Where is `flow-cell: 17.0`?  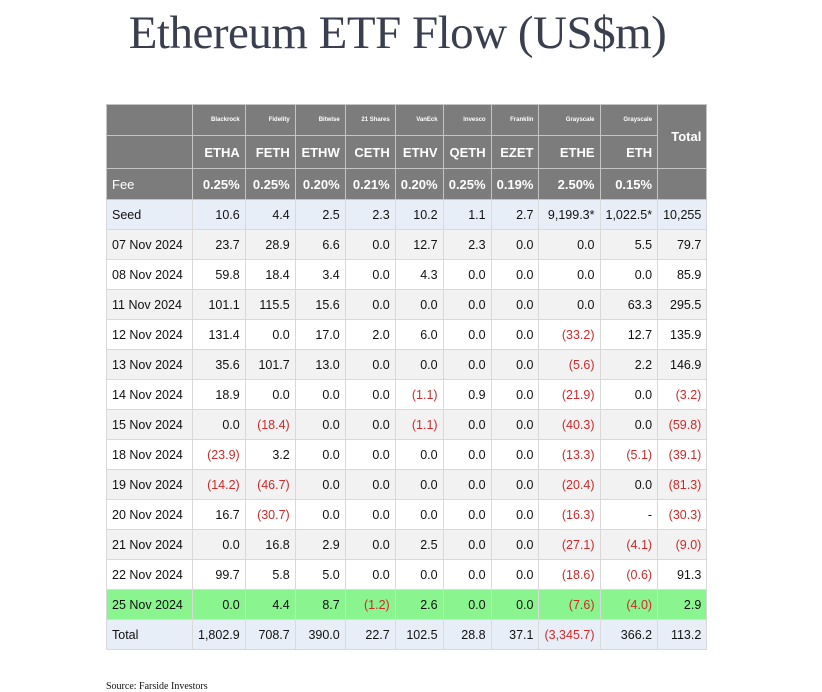
flow-cell: 17.0 is located at coordinates (320, 334).